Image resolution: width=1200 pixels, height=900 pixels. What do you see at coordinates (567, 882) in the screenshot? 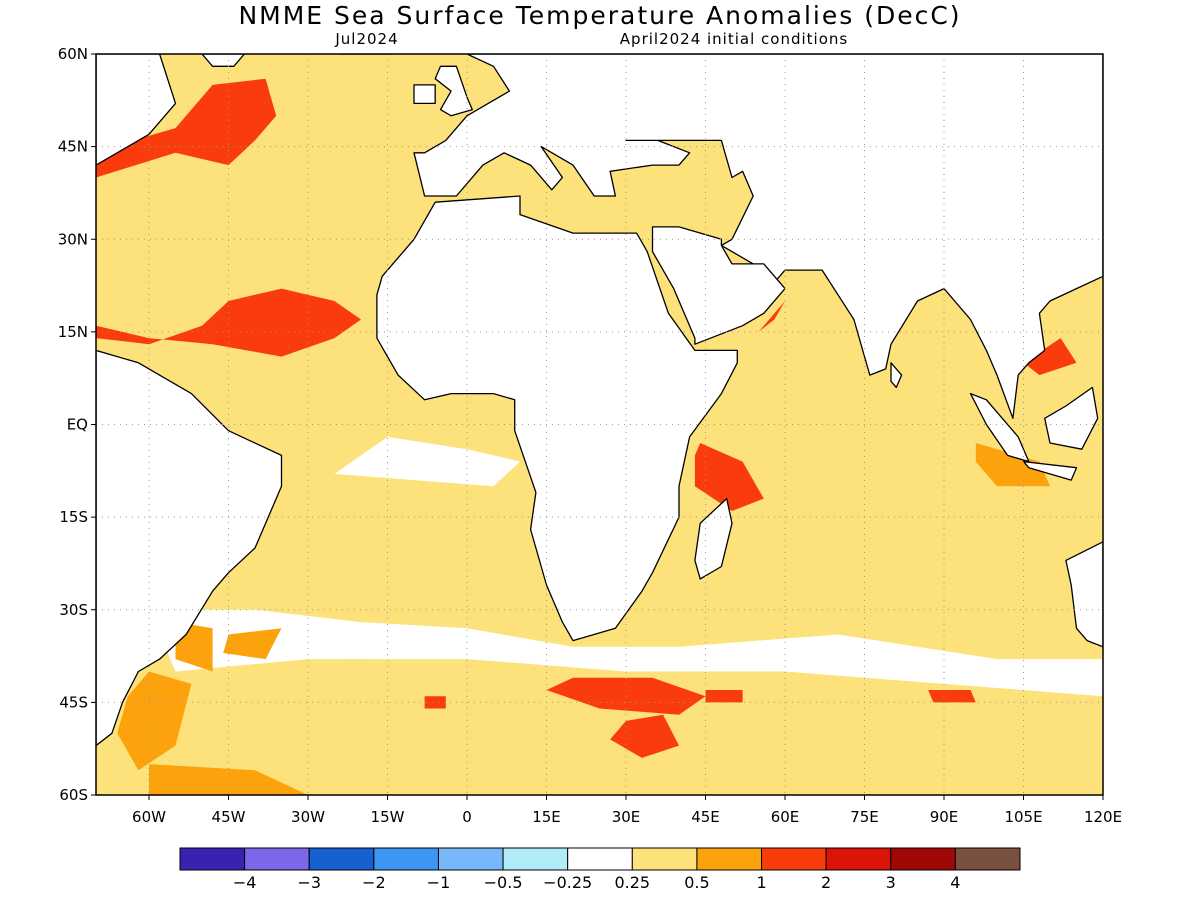
I see `colorbar-label: −0.25` at bounding box center [567, 882].